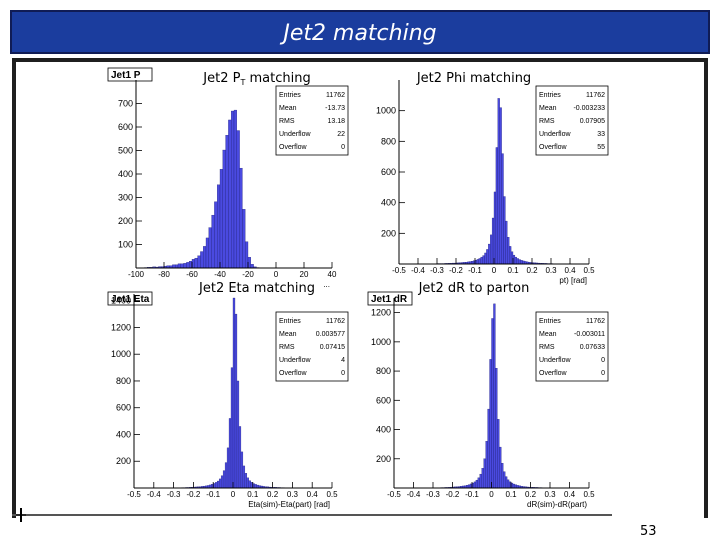 This screenshot has height=540, width=720. Describe the element at coordinates (125, 151) in the screenshot. I see `y-tick-label: 500` at that location.